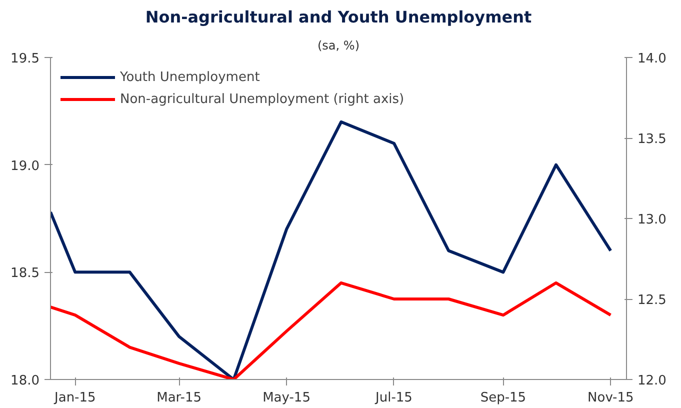 The height and width of the screenshot is (408, 681). Describe the element at coordinates (262, 99) in the screenshot. I see `legend-label: Non-agricultural Unemployment (right axis)` at that location.